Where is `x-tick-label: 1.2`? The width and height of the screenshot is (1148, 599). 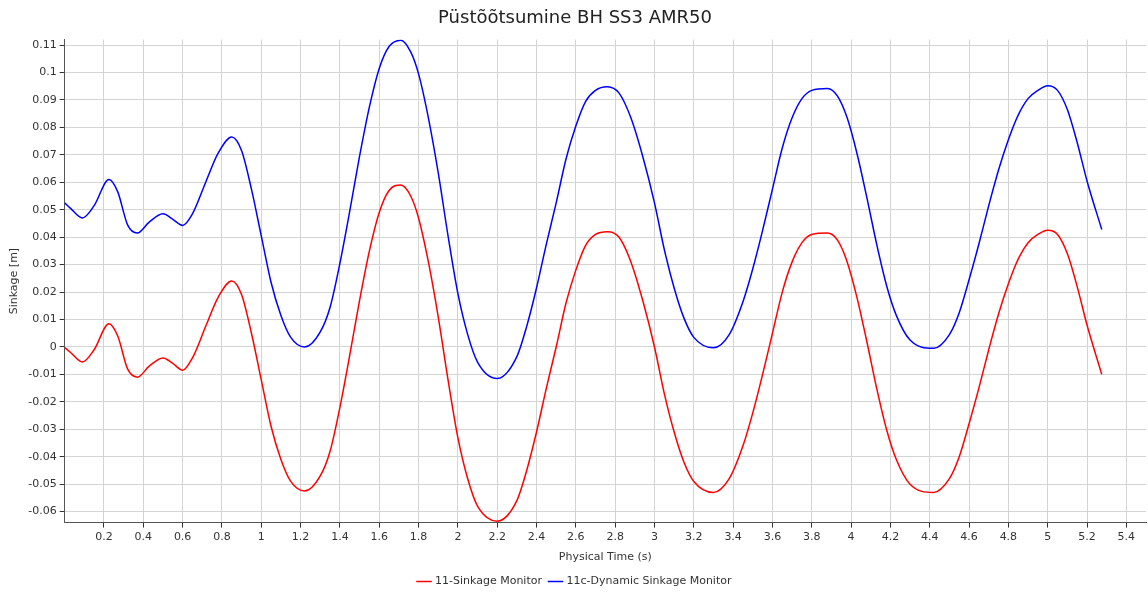 x-tick-label: 1.2 is located at coordinates (300, 537).